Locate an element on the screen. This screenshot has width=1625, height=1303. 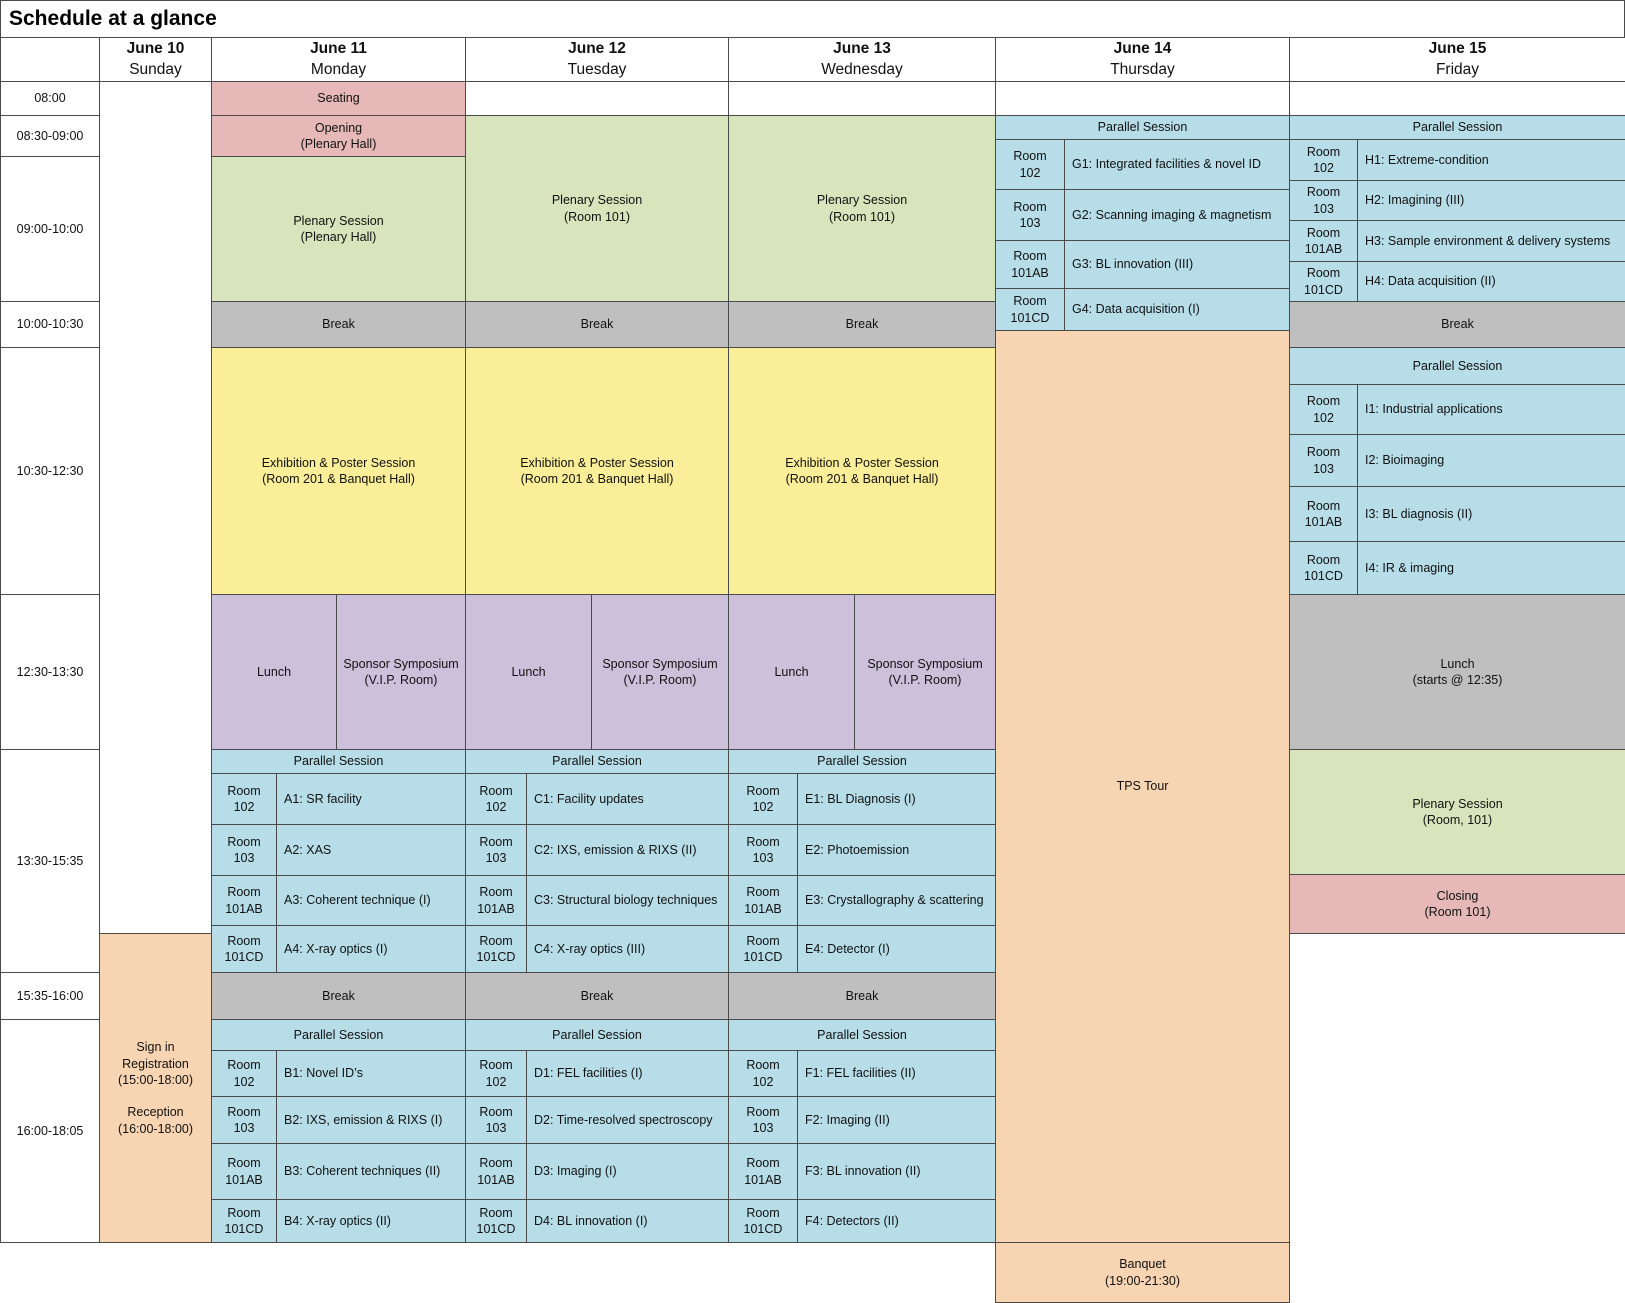
session-c4-text: C4: X-ray optics (III) is located at coordinates (590, 948).